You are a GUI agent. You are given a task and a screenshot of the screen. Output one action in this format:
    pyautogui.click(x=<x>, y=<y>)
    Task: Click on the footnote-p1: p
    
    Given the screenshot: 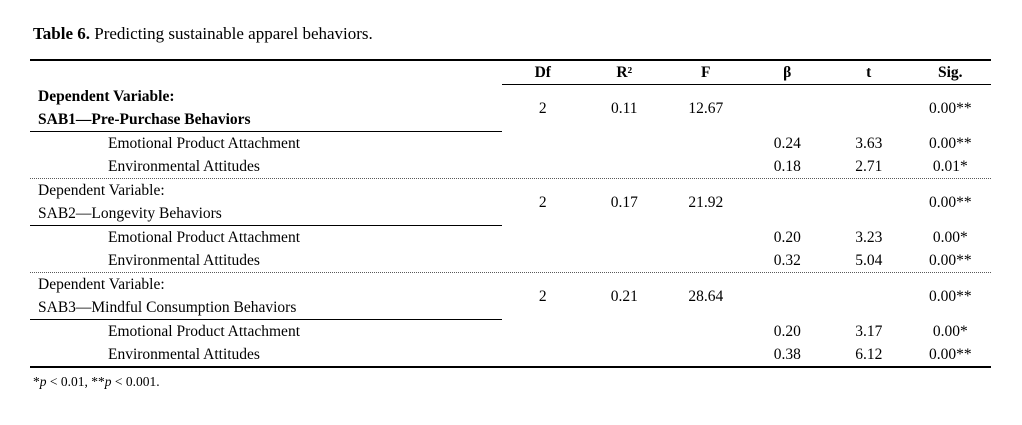 What is the action you would take?
    pyautogui.click(x=43, y=381)
    